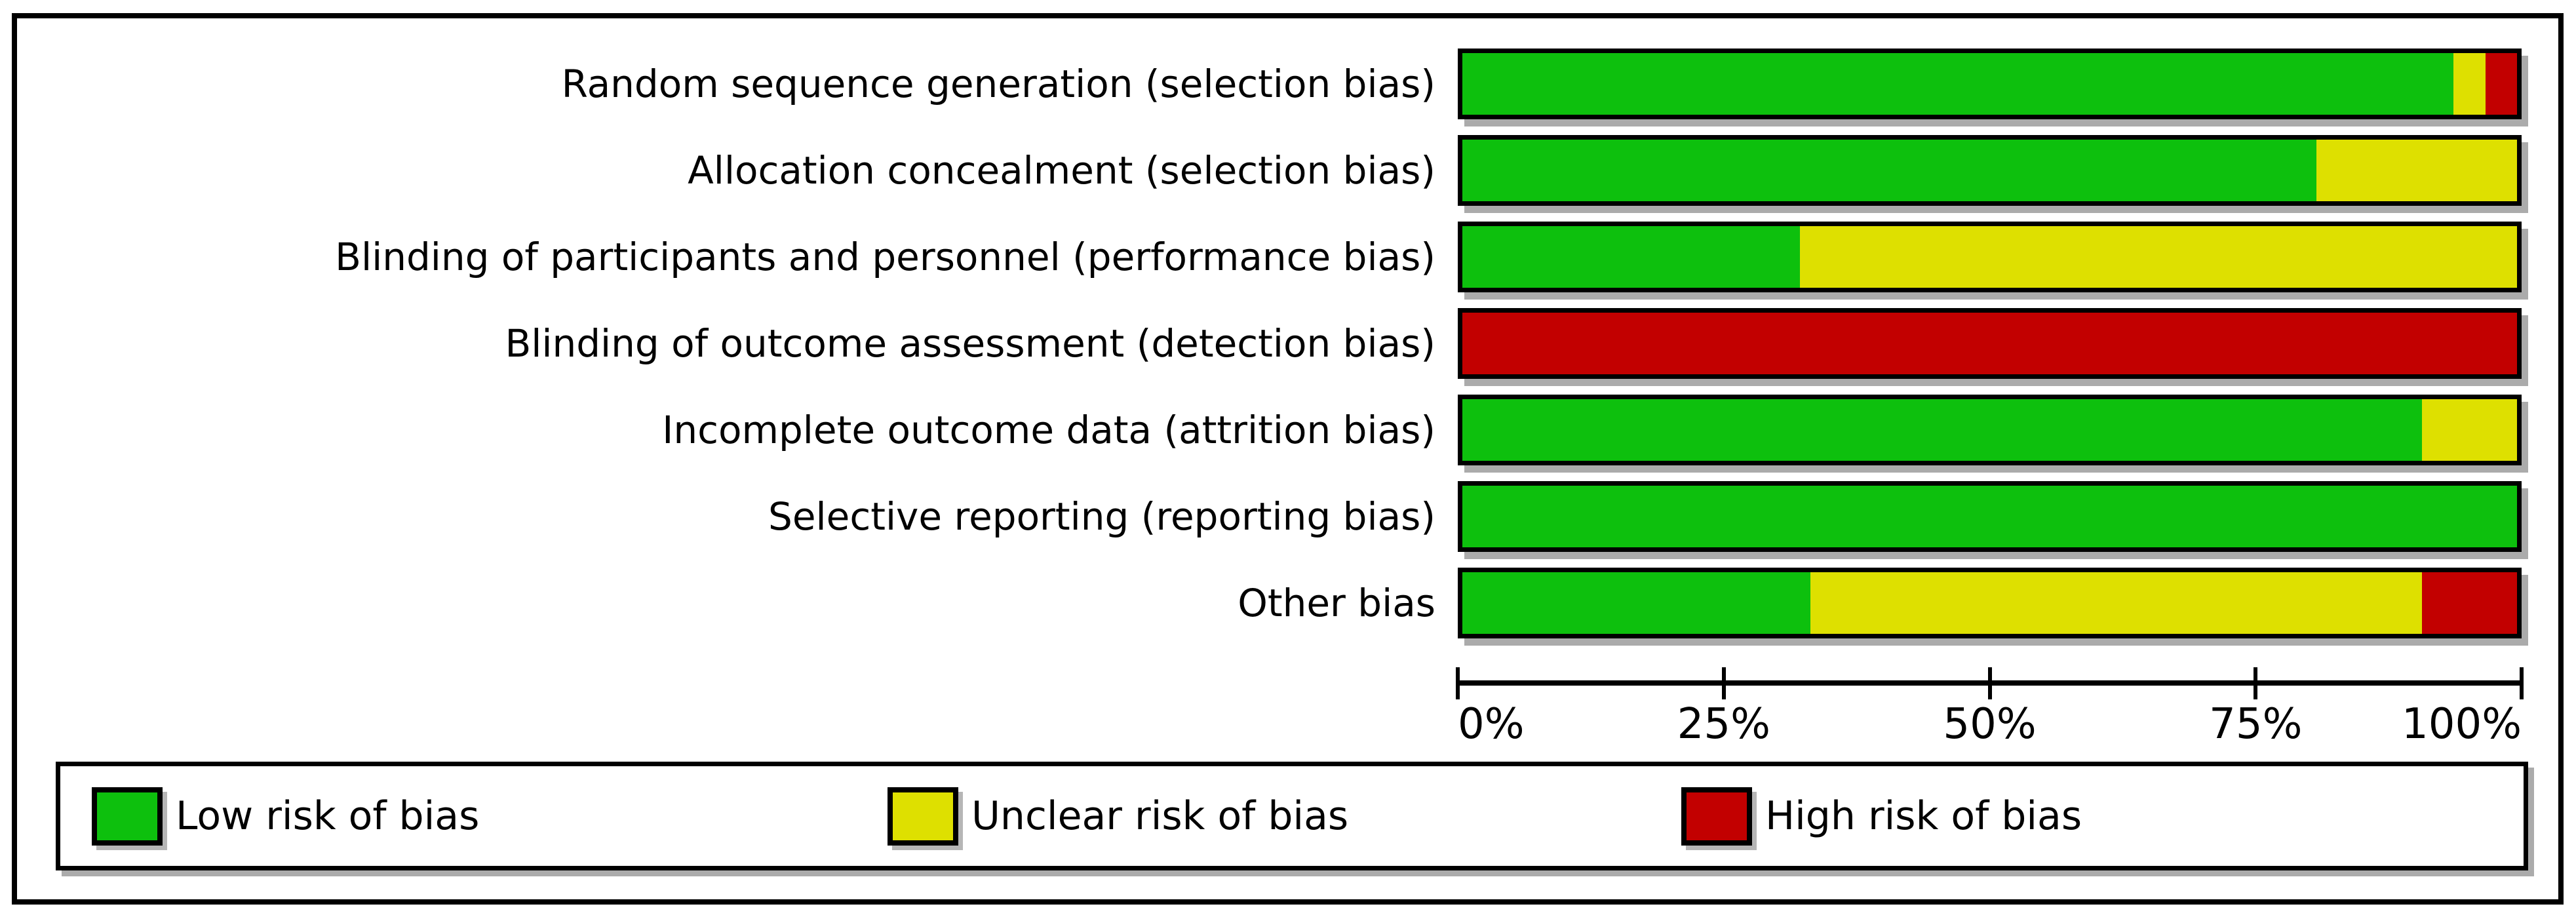 The height and width of the screenshot is (917, 2576). Describe the element at coordinates (1101, 516) in the screenshot. I see `category-label: Selective reporting (reporting bias)` at that location.